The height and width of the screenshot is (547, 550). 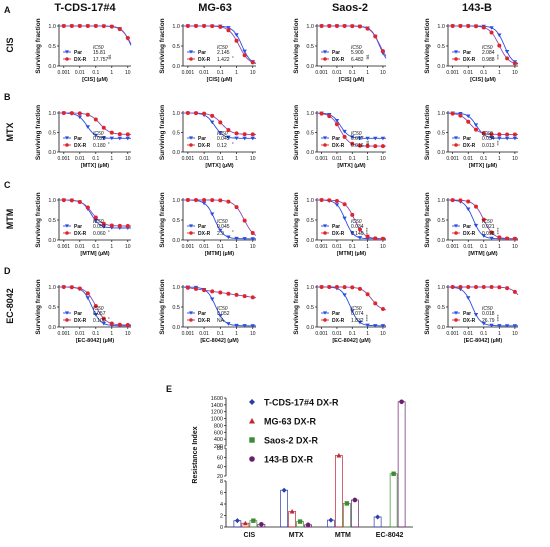 What do you see at coordinates (95, 166) in the screenshot?
I see `x-axis-label: [MTX] (µM)` at bounding box center [95, 166].